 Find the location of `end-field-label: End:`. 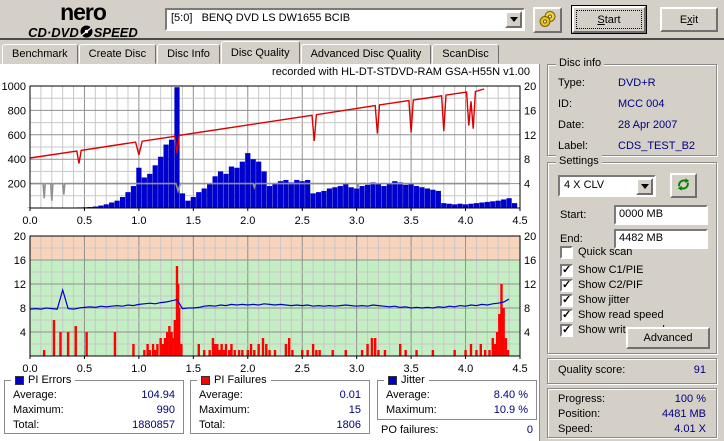

end-field-label: End: is located at coordinates (571, 239).